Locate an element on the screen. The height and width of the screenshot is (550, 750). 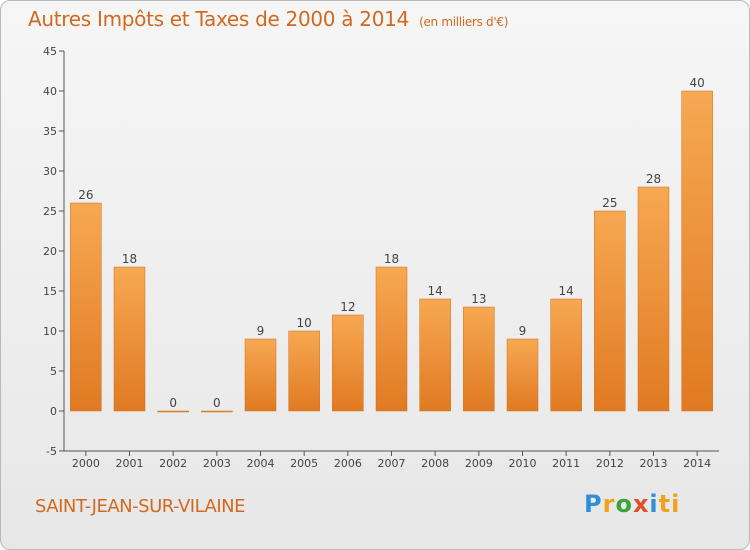
x-tick-label: 2012 is located at coordinates (610, 463).